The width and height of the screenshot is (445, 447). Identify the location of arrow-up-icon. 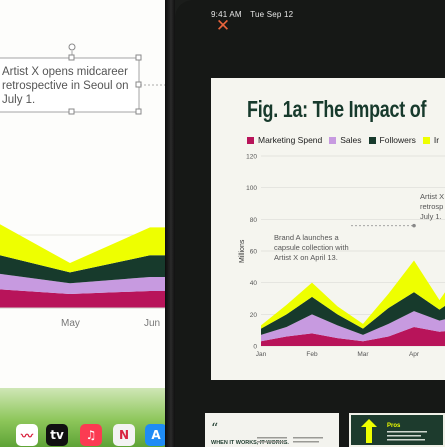
(369, 431).